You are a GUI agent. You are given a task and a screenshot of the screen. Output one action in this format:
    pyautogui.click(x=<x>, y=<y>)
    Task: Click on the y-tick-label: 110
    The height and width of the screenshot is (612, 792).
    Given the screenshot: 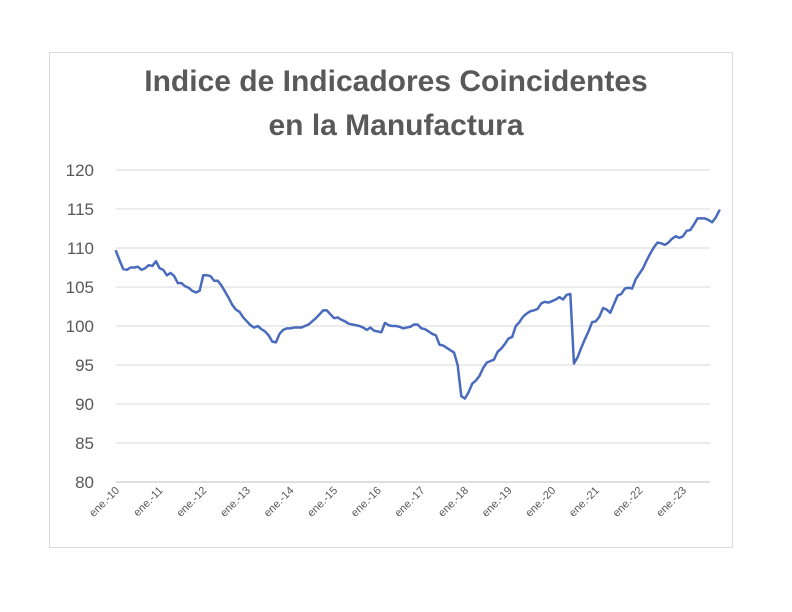 What is the action you would take?
    pyautogui.click(x=80, y=248)
    